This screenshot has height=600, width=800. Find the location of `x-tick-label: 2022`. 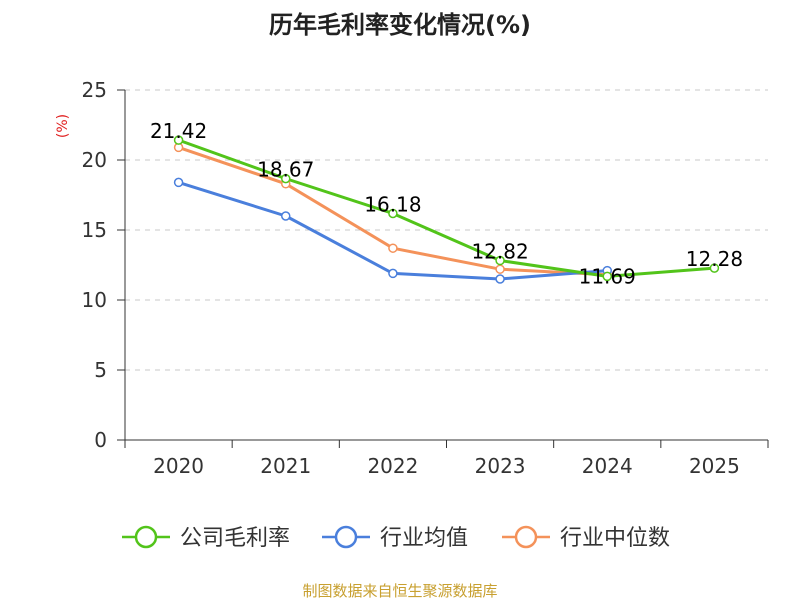

x-tick-label: 2022 is located at coordinates (392, 466).